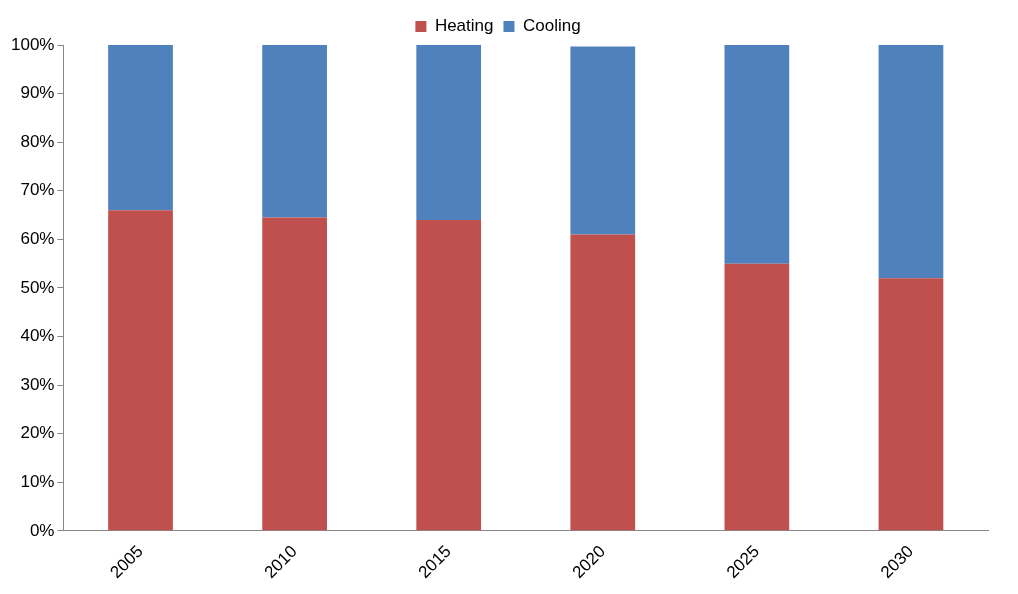 The height and width of the screenshot is (594, 1018). I want to click on y-tick-label: 10%, so click(37, 481).